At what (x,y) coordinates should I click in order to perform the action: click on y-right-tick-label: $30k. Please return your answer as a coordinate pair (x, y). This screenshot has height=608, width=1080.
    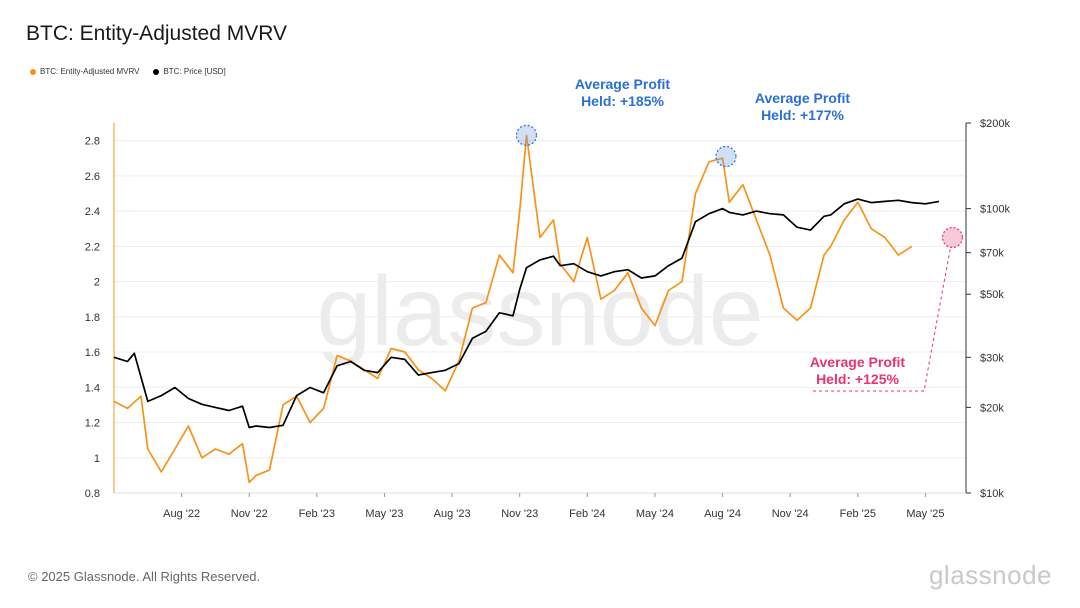
    Looking at the image, I should click on (992, 358).